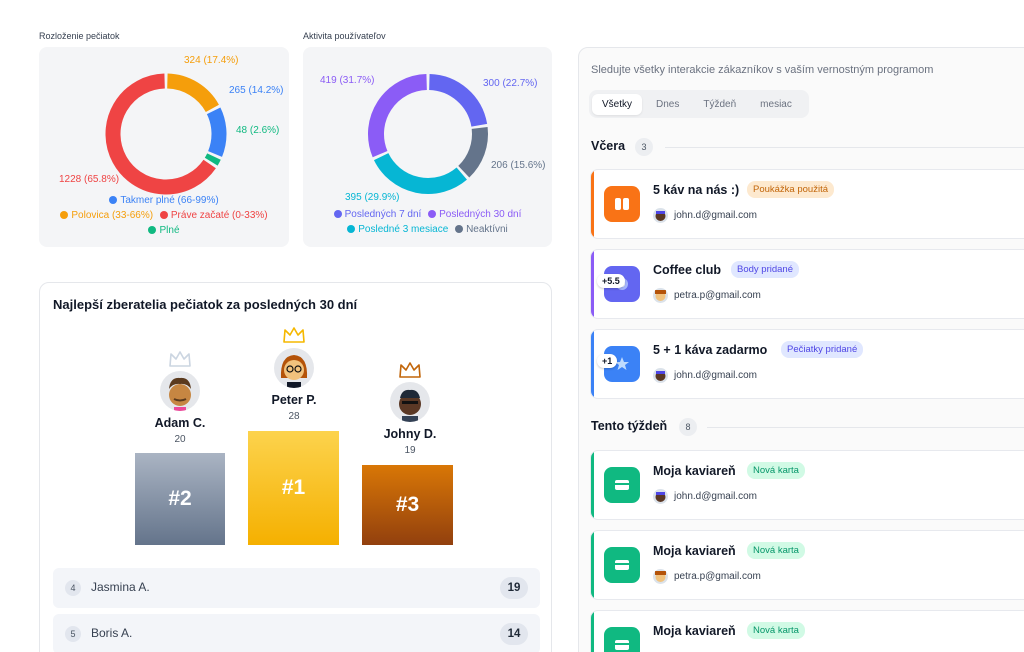  What do you see at coordinates (420, 173) in the screenshot?
I see `donut-slice-last-3-months` at bounding box center [420, 173].